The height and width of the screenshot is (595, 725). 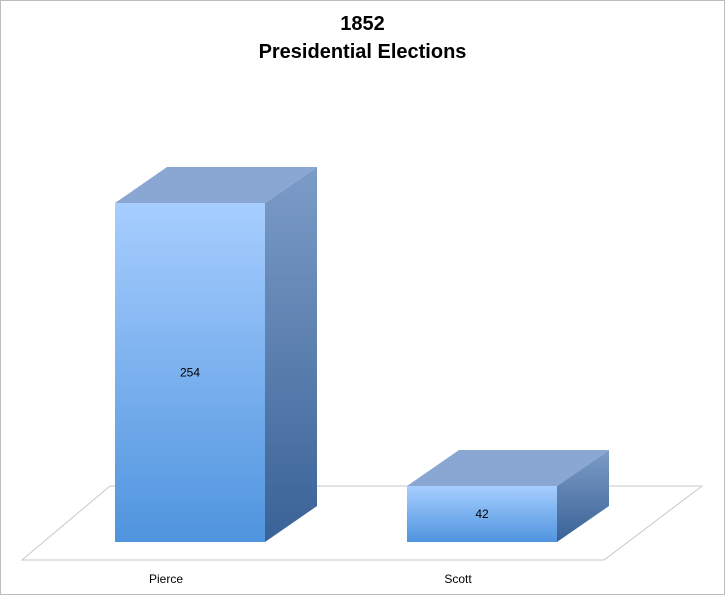 I want to click on chart-title-line-2: Presidential Elections, so click(x=362, y=52).